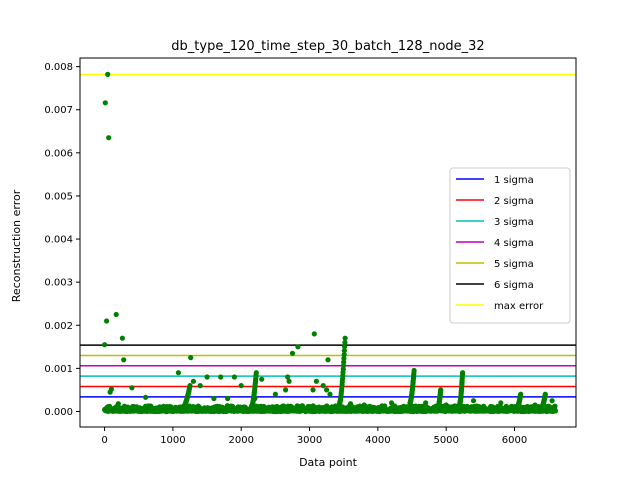 This screenshot has width=640, height=480. What do you see at coordinates (377, 440) in the screenshot?
I see `x-tick-label: 4000` at bounding box center [377, 440].